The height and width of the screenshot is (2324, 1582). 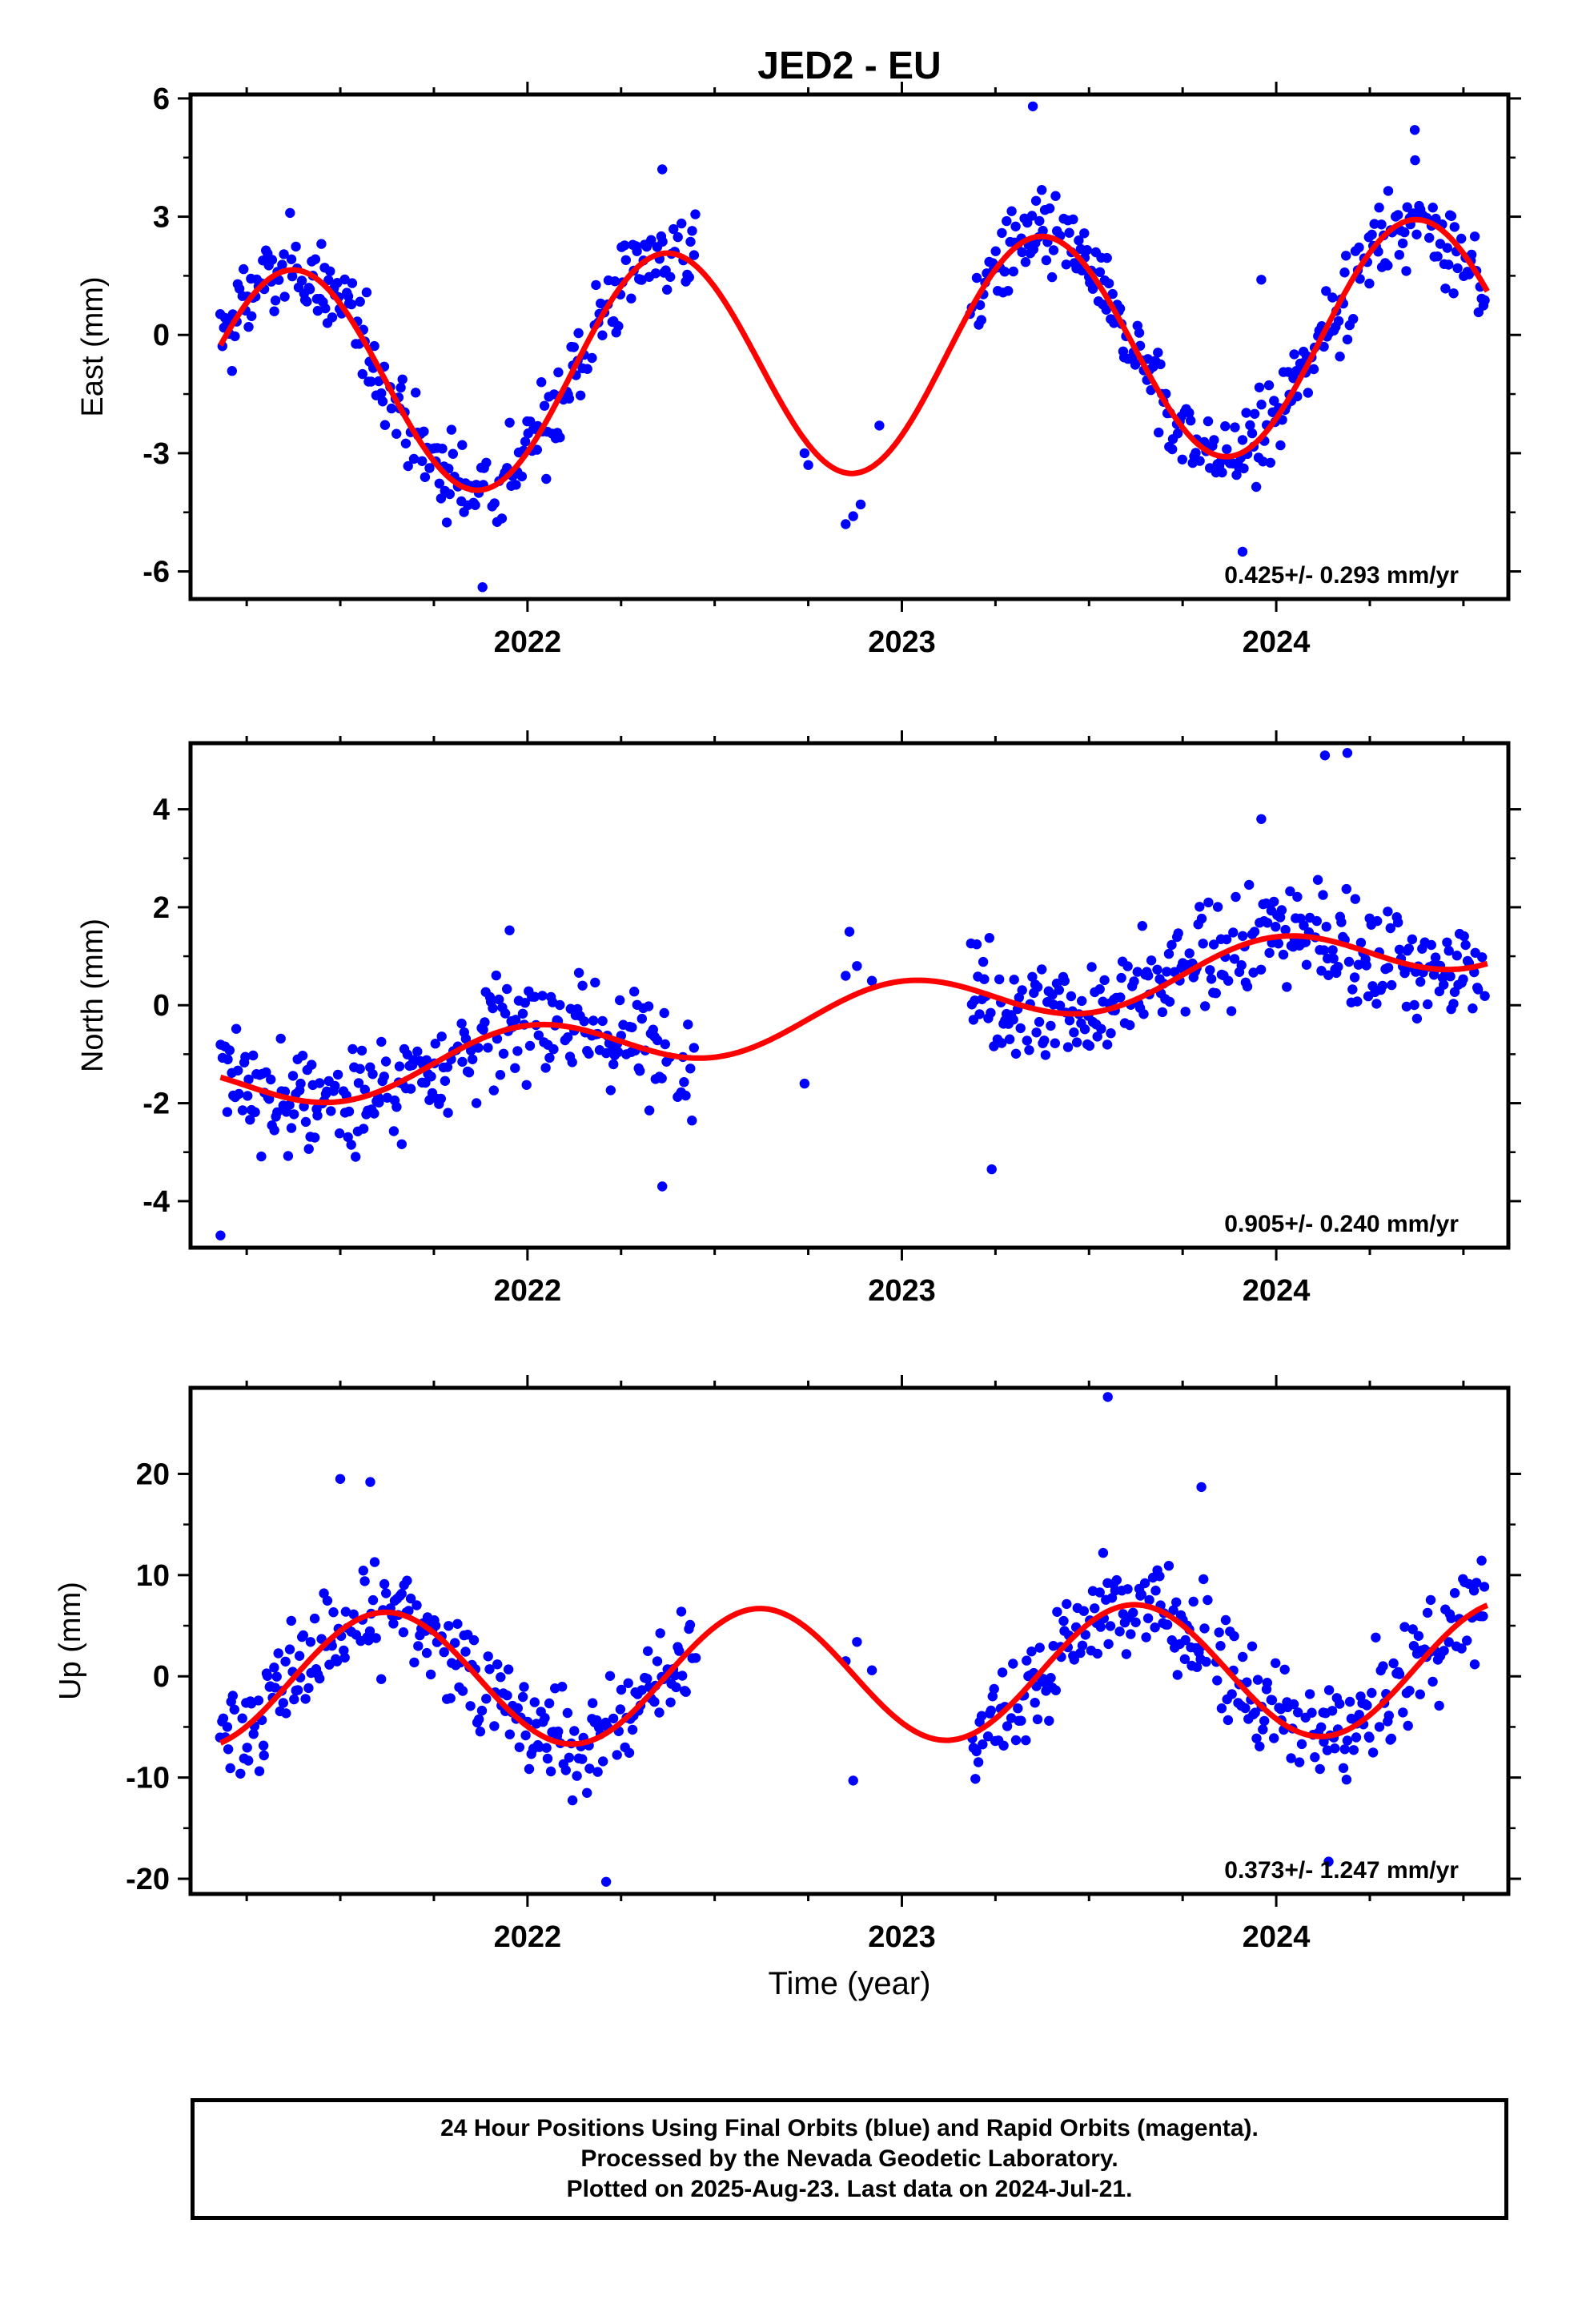 What do you see at coordinates (156, 1202) in the screenshot?
I see `y-tick-label: -4` at bounding box center [156, 1202].